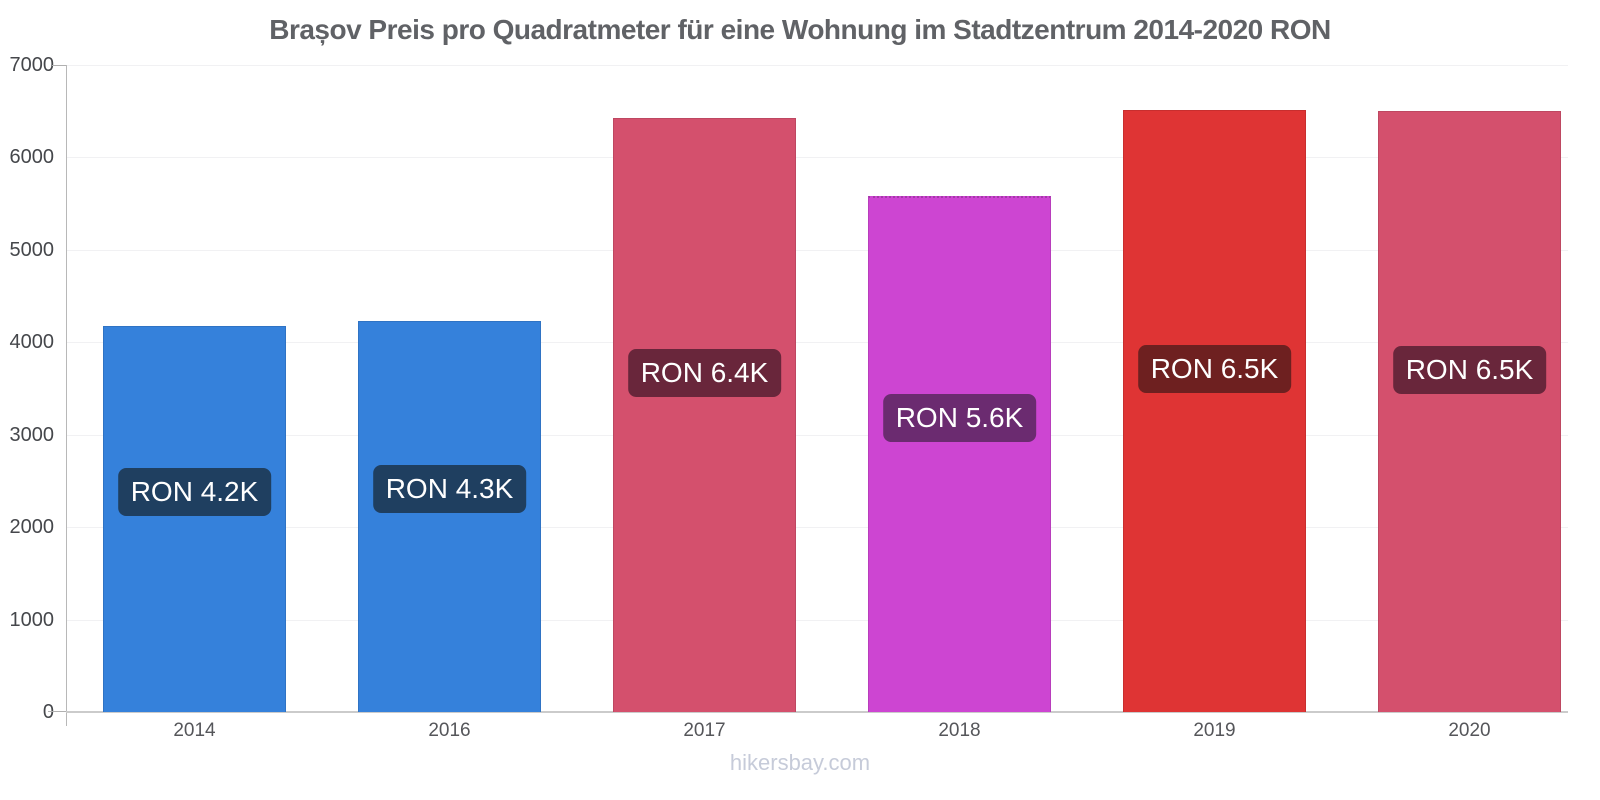 The image size is (1600, 800). Describe the element at coordinates (959, 454) in the screenshot. I see `bar-2018: RON 5.6K` at that location.